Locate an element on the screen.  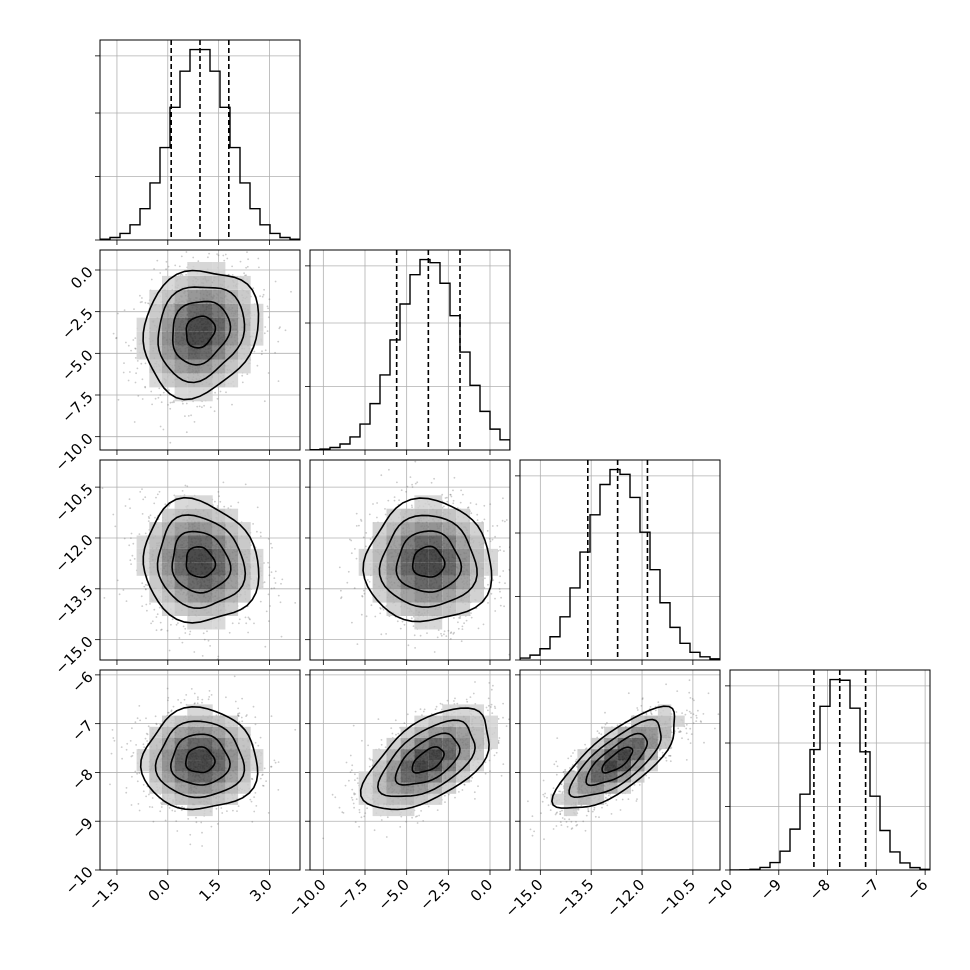
y-tick-label: −10.5 is located at coordinates (73, 502).